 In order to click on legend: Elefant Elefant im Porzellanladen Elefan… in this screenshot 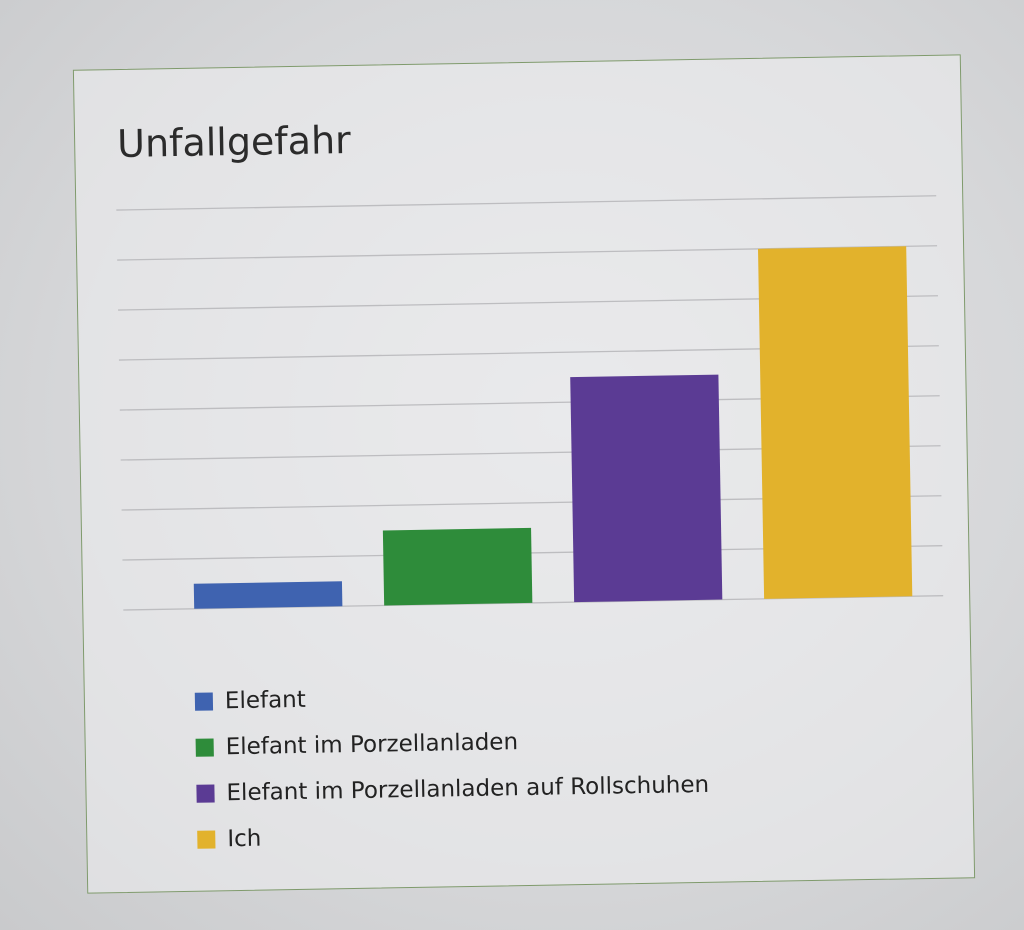, I will do `click(452, 766)`.